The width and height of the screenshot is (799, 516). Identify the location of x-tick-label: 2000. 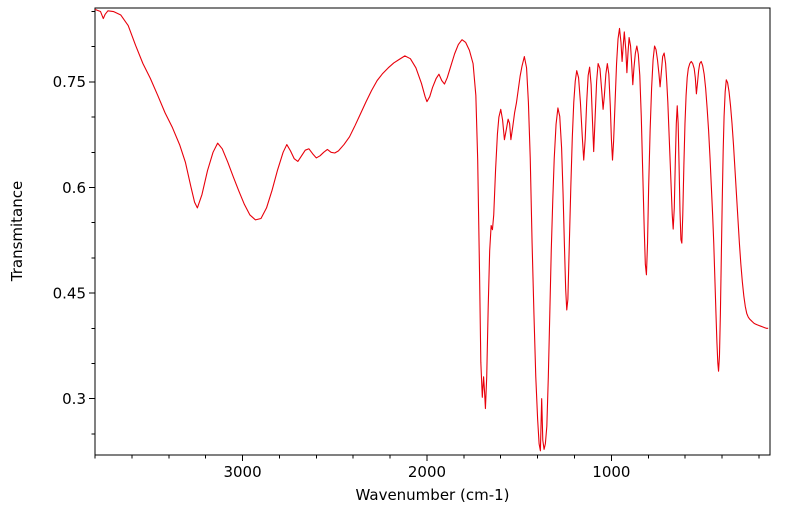
(427, 472).